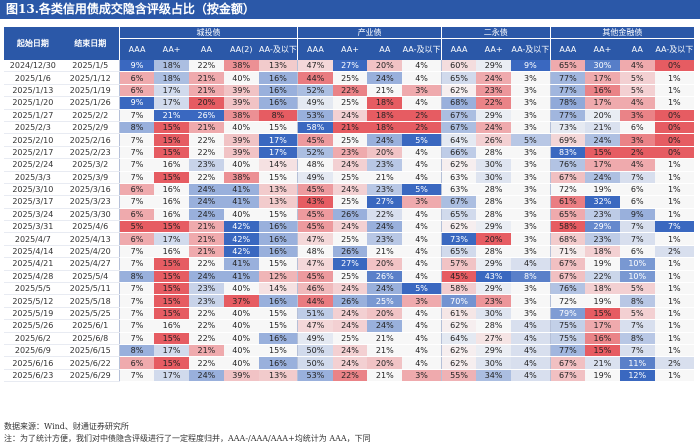 The width and height of the screenshot is (700, 446). Describe the element at coordinates (458, 140) in the screenshot. I see `value-cell: 64%` at that location.